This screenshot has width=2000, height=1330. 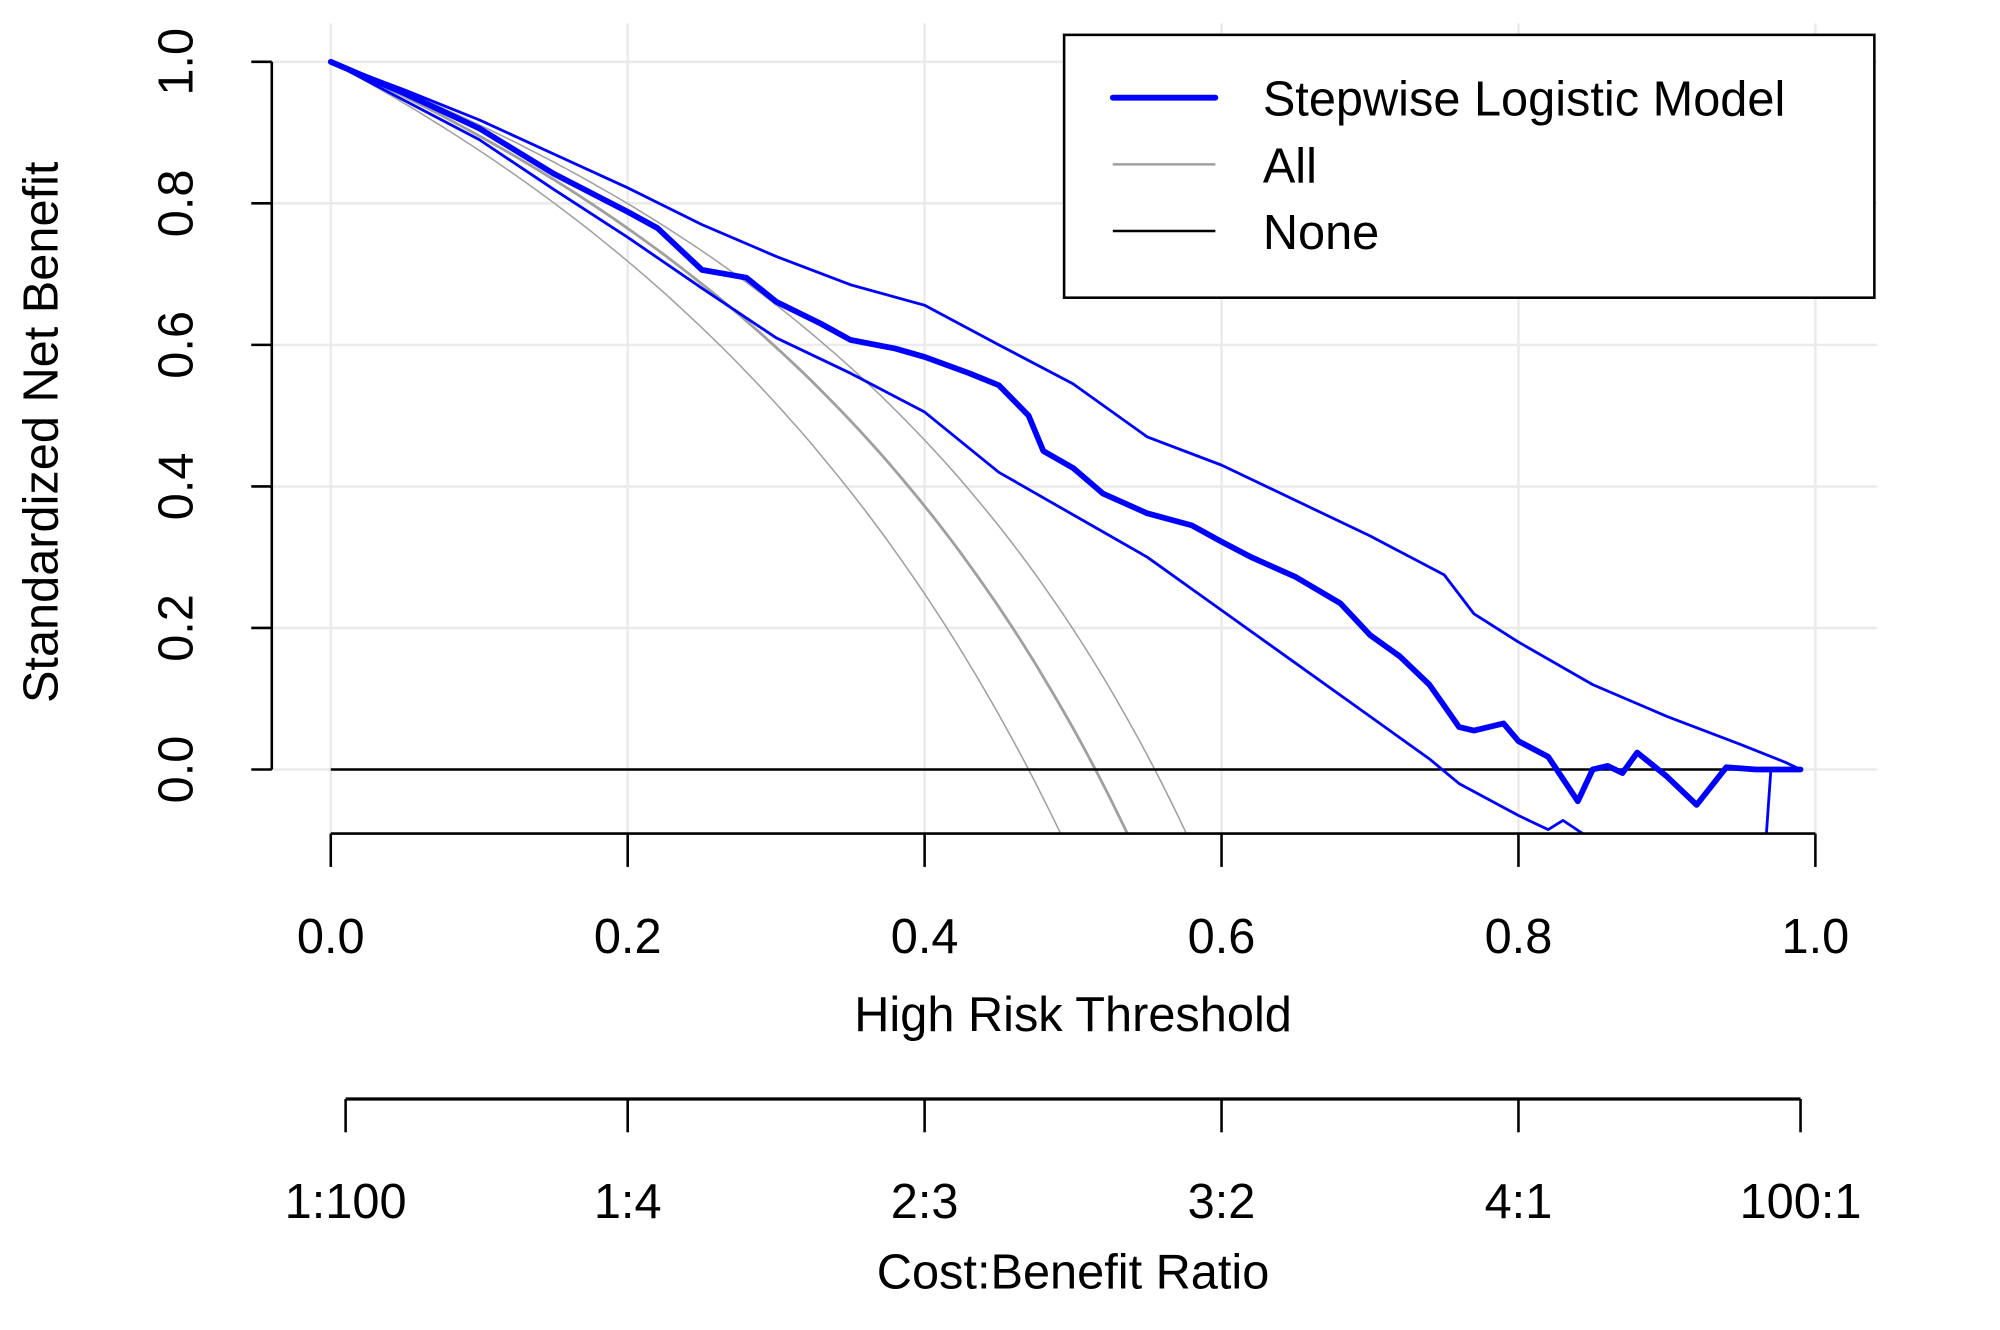 What do you see at coordinates (176, 203) in the screenshot?
I see `y-tick-label: 0.8` at bounding box center [176, 203].